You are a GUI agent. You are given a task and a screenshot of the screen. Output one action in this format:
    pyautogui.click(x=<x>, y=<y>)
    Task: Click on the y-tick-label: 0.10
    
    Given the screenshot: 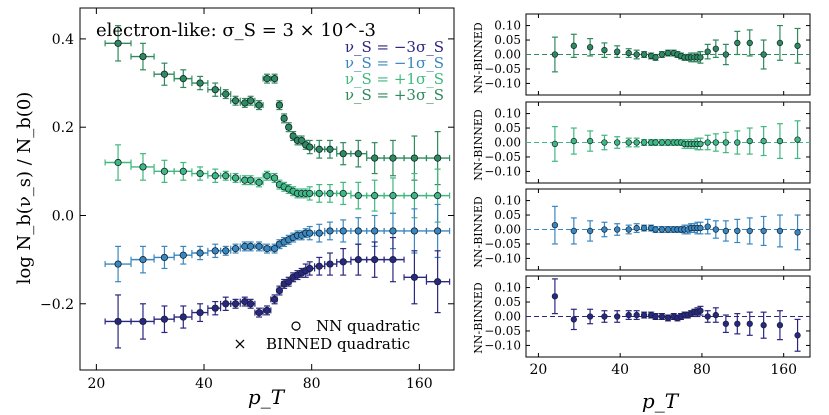 What is the action you would take?
    pyautogui.click(x=507, y=288)
    